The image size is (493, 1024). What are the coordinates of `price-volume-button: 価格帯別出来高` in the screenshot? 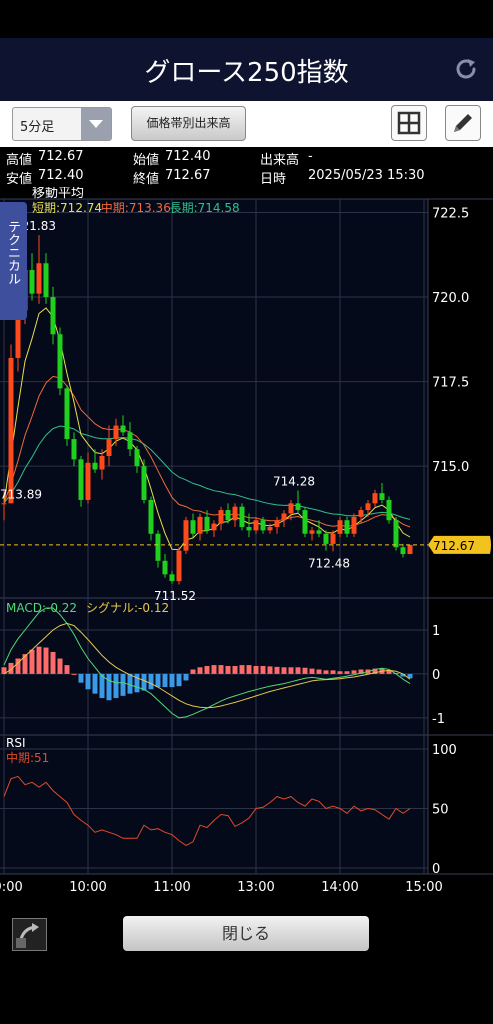 It's located at (188, 123).